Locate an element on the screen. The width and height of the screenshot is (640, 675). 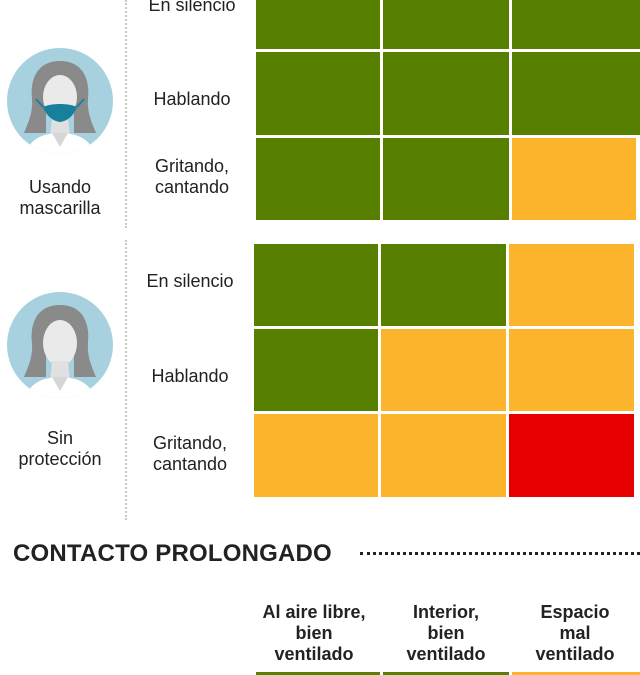
group-label-line: protección is located at coordinates (60, 459).